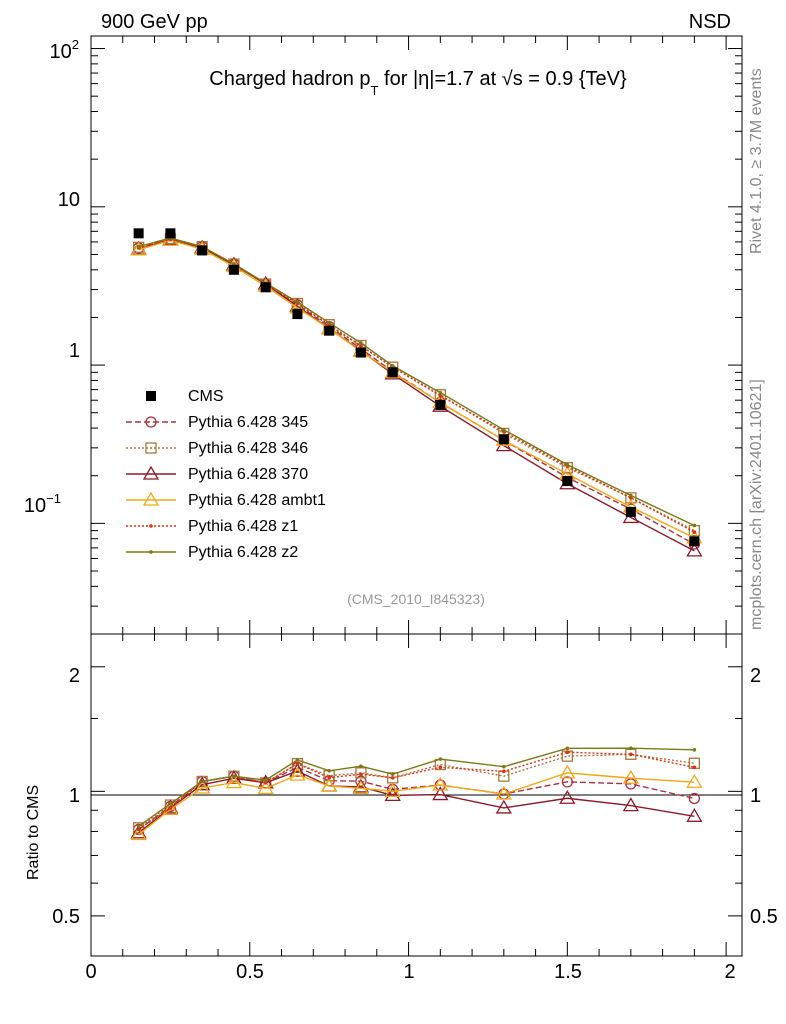  Describe the element at coordinates (248, 448) in the screenshot. I see `legend-label-346: Pythia 6.428 346` at that location.